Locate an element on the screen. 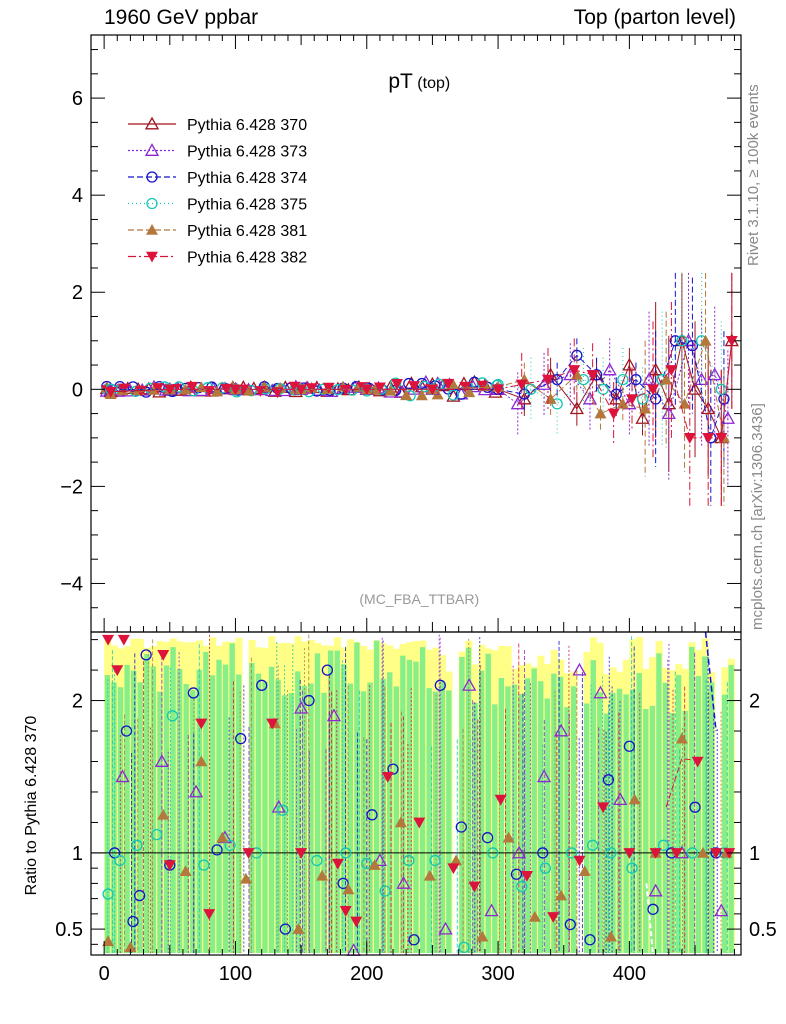 The image size is (786, 1024). x-tick-label: 300 is located at coordinates (497, 974).